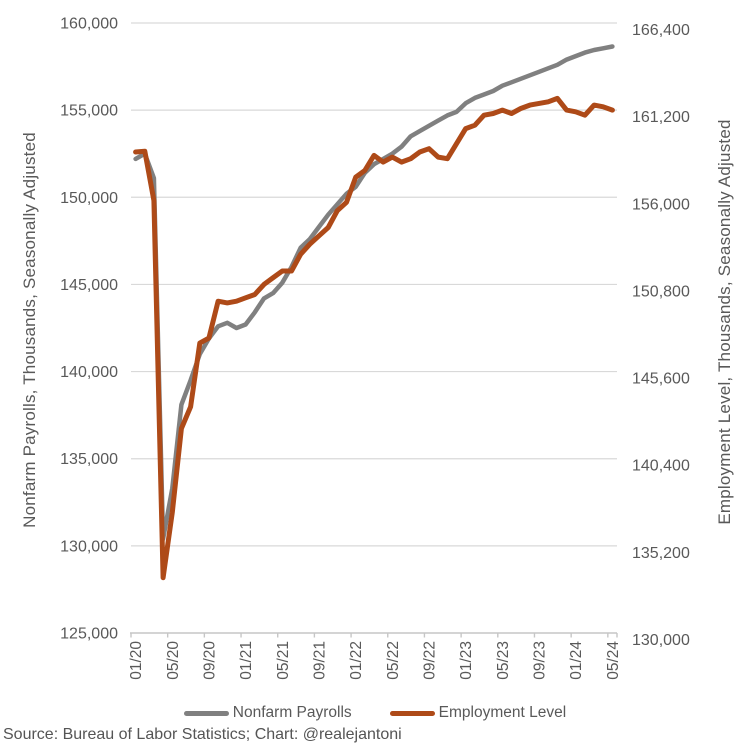 This screenshot has height=750, width=750. Describe the element at coordinates (661, 466) in the screenshot. I see `y-right-tick-label: 140,400` at that location.